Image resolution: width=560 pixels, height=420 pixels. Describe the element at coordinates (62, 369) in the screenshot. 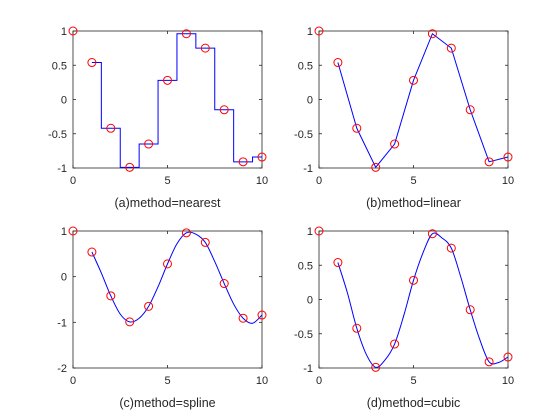

I see `y-tick-label: -2` at that location.